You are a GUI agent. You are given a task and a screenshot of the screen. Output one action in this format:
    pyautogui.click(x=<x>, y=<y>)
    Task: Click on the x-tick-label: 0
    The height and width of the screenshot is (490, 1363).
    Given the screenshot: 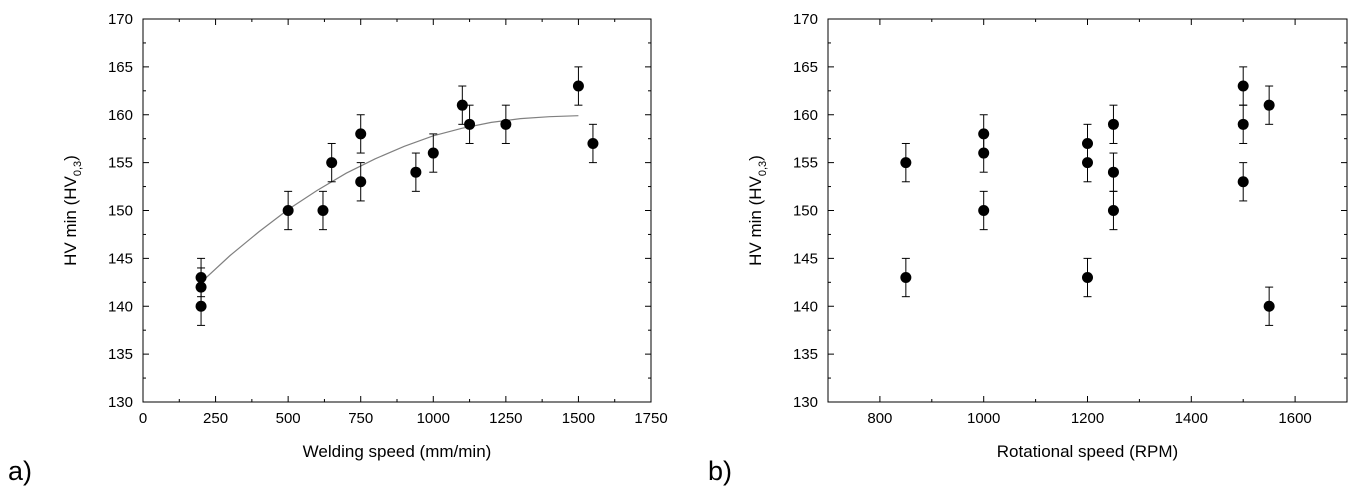 What is the action you would take?
    pyautogui.click(x=143, y=418)
    